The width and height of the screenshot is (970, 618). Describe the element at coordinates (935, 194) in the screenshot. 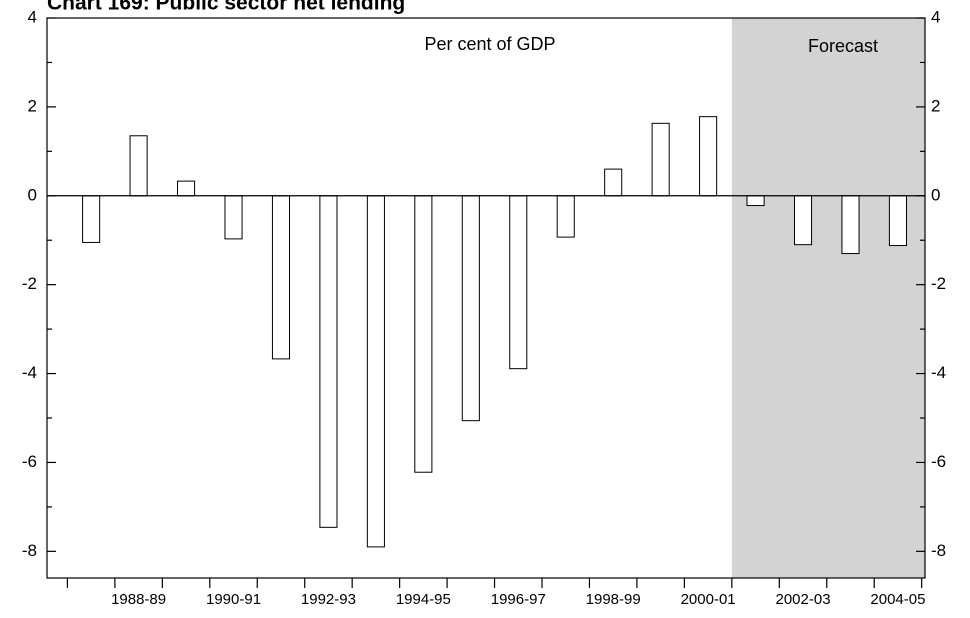

I see `y2-tick-label: 0` at that location.